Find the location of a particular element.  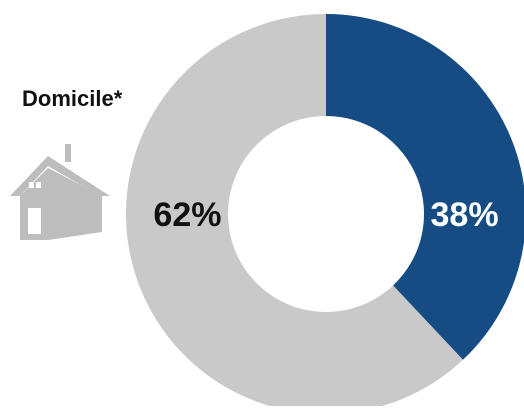

slice-label-1: 38% is located at coordinates (465, 215).